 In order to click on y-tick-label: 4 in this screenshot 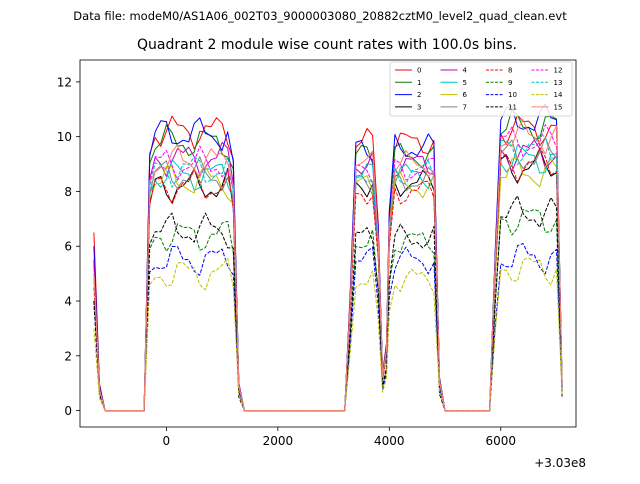, I will do `click(68, 302)`.